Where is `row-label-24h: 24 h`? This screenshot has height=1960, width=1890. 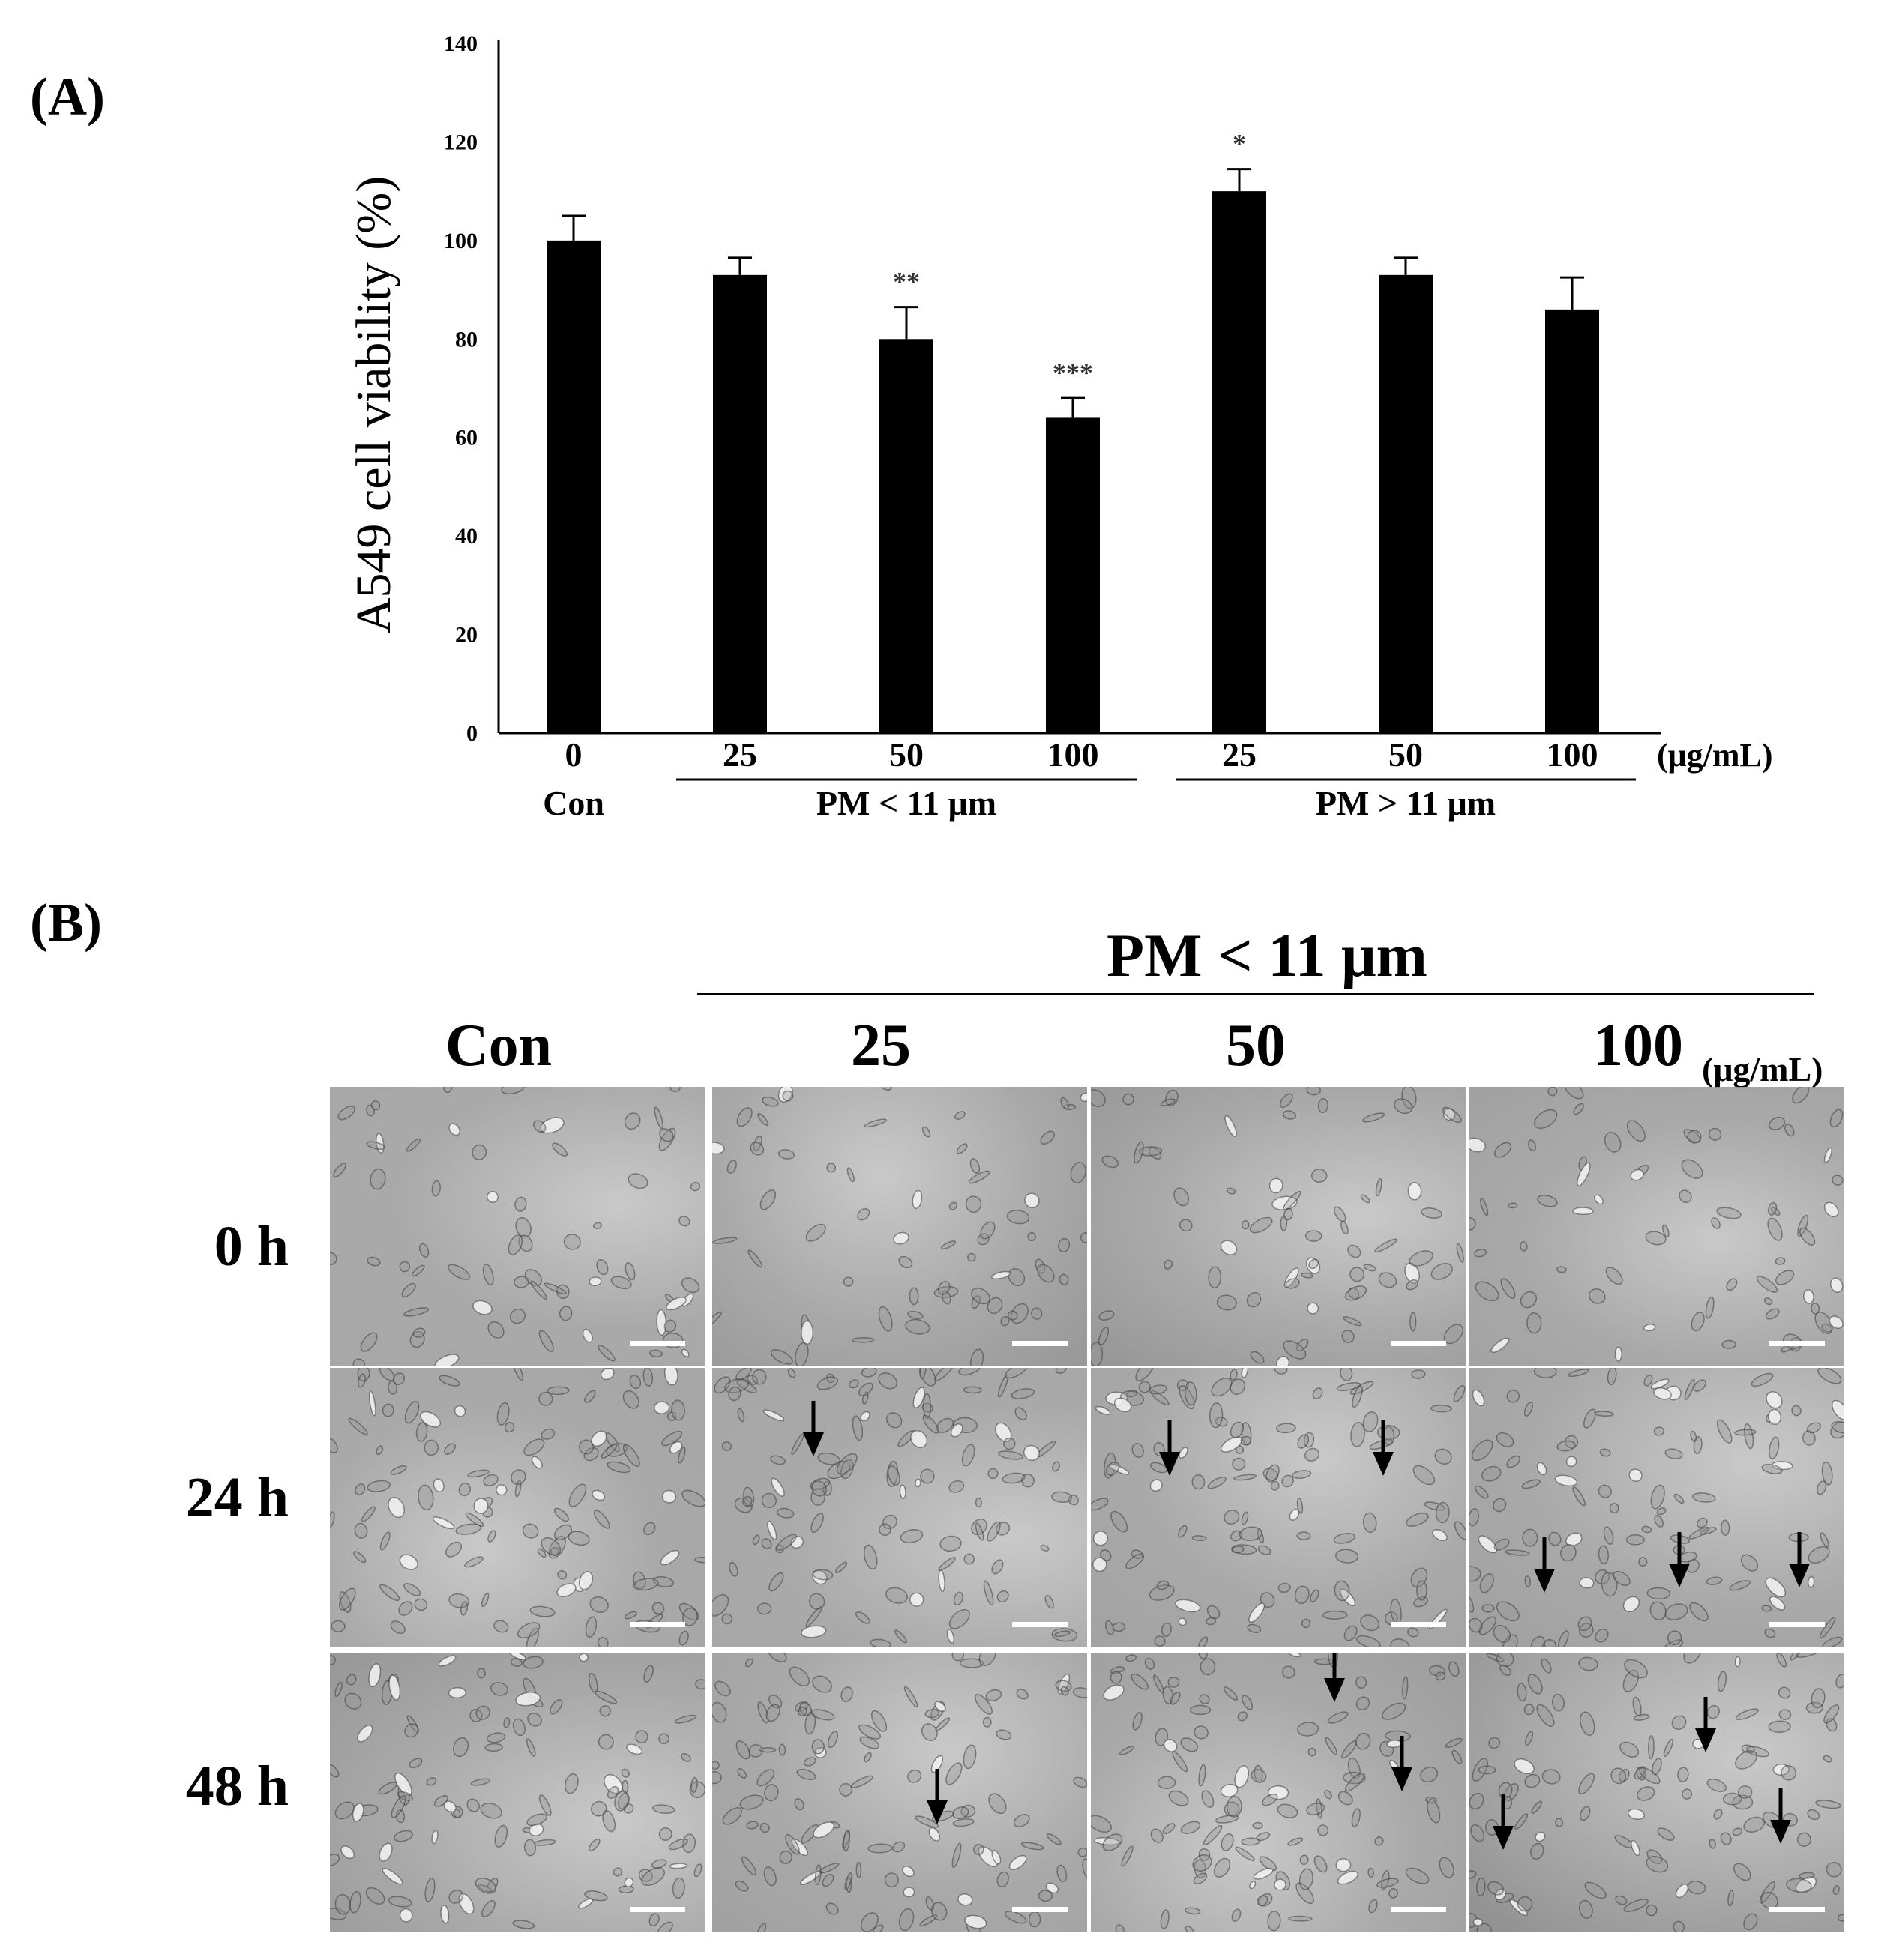
row-label-24h: 24 h is located at coordinates (237, 1497).